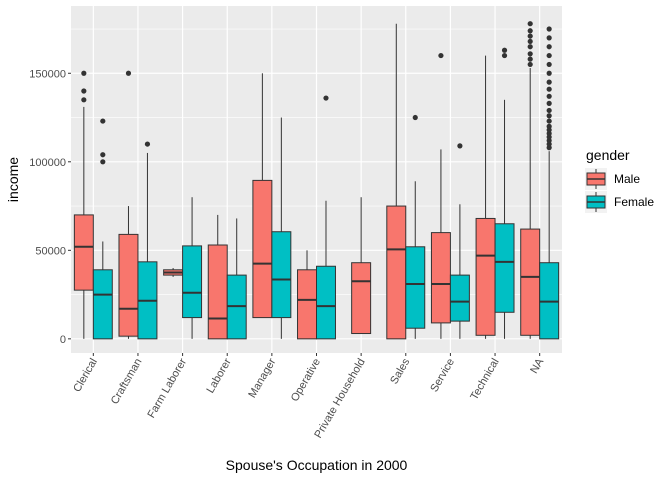 The image size is (672, 480). Describe the element at coordinates (127, 382) in the screenshot. I see `x-tick-label: Craftsman` at that location.